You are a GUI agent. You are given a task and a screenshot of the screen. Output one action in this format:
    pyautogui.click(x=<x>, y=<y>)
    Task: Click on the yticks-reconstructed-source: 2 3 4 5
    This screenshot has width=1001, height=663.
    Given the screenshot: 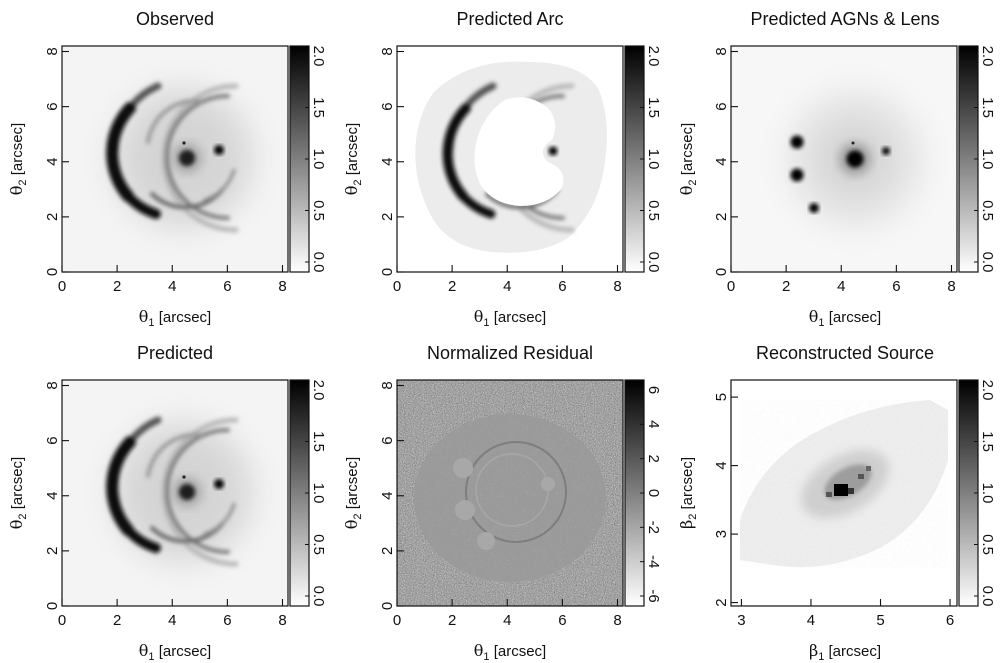 What is the action you would take?
    pyautogui.click(x=725, y=500)
    